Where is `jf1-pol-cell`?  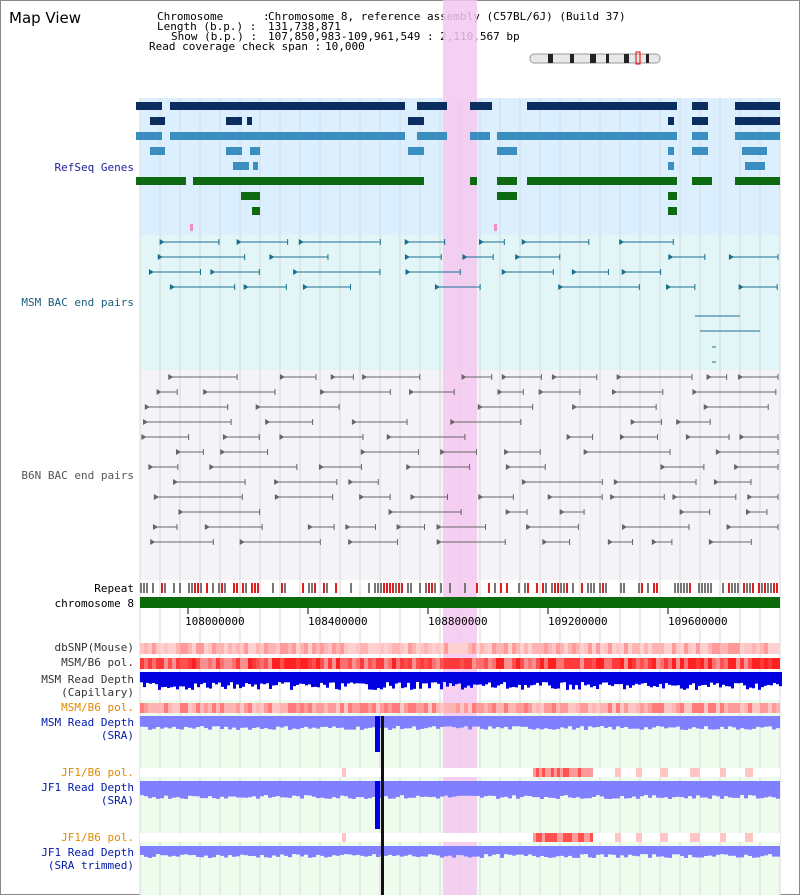
jf1-pol-cell is located at coordinates (549, 772).